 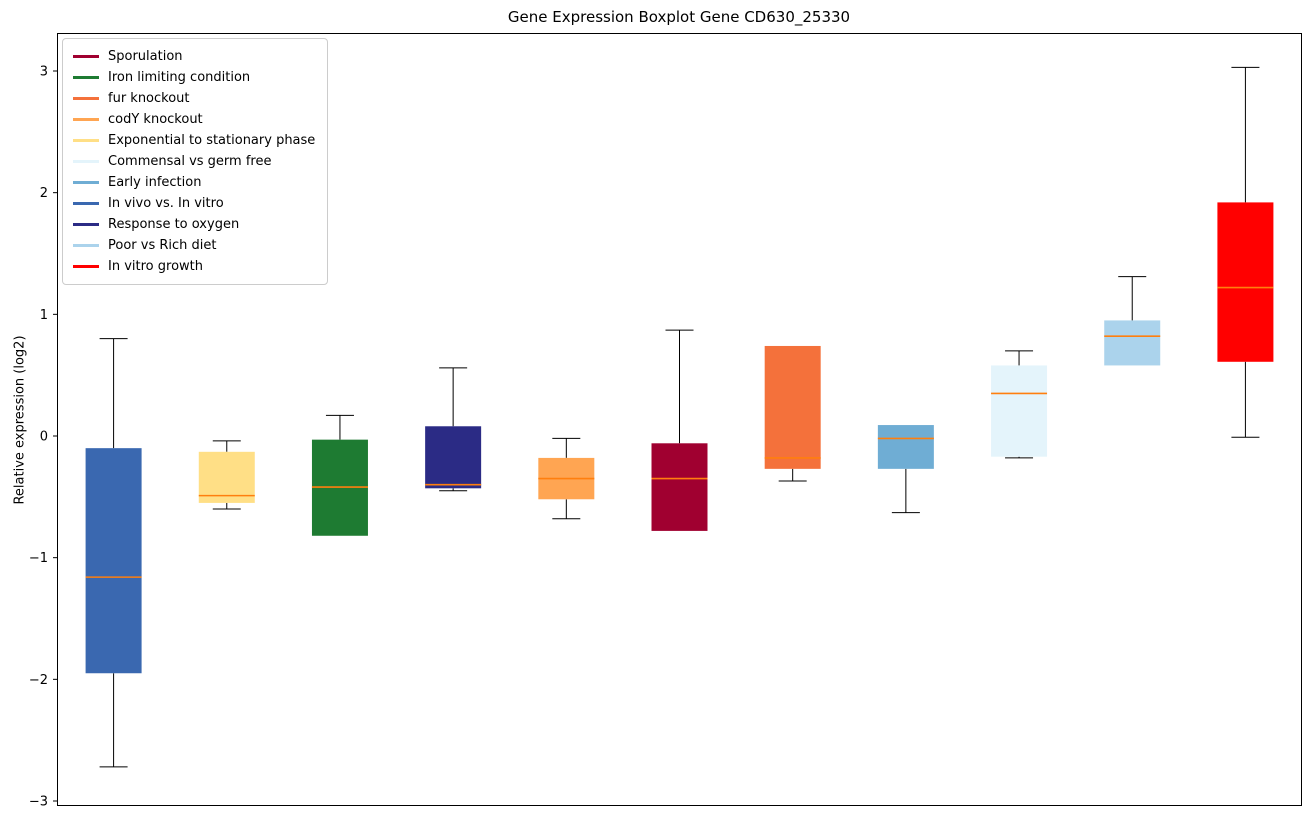 What do you see at coordinates (44, 72) in the screenshot?
I see `y-tick-label: 3` at bounding box center [44, 72].